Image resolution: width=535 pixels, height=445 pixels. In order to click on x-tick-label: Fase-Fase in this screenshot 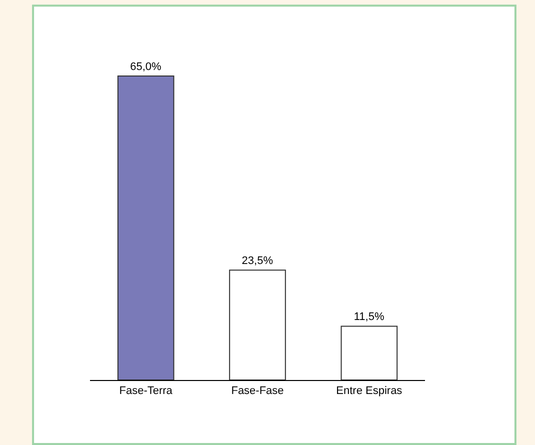, I will do `click(257, 391)`.